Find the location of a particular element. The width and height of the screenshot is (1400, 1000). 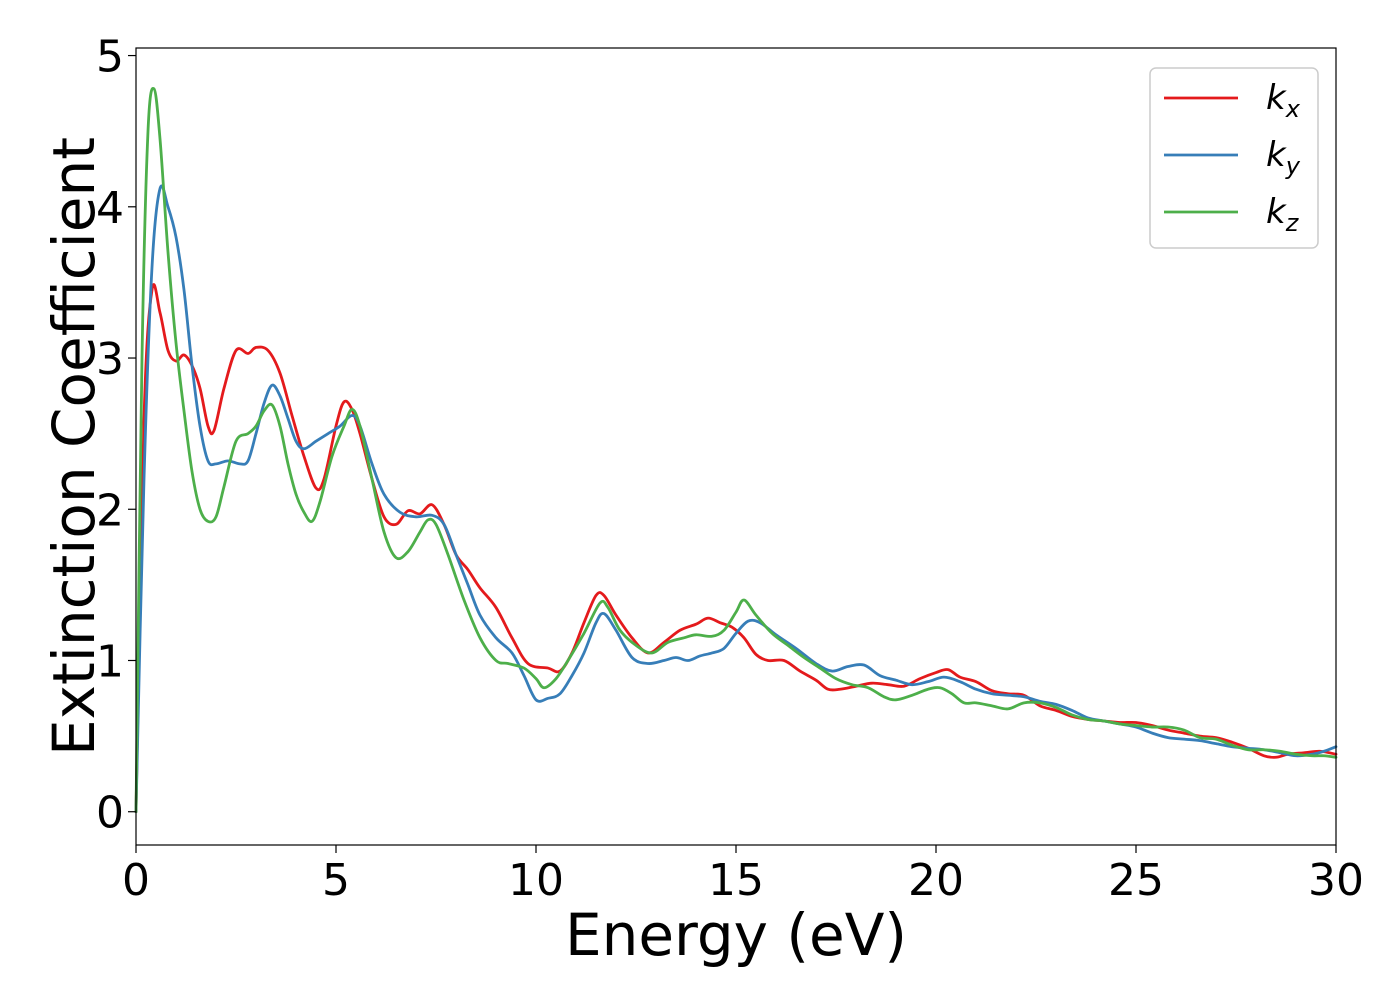

x-tick-label: 5 is located at coordinates (336, 880).